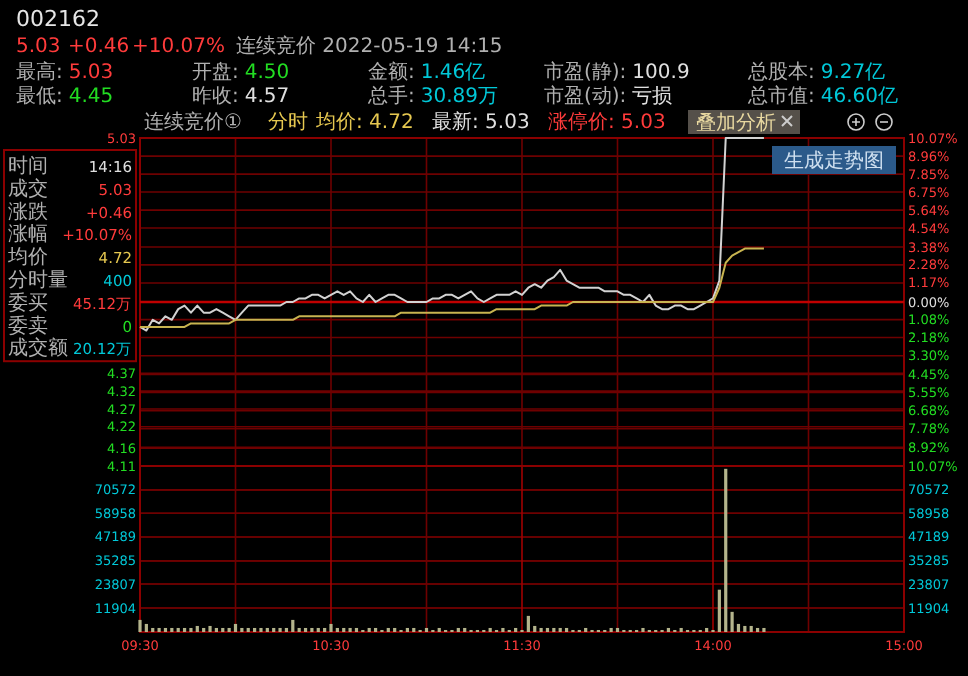 This screenshot has width=968, height=676. I want to click on text: 30.89万, so click(459, 97).